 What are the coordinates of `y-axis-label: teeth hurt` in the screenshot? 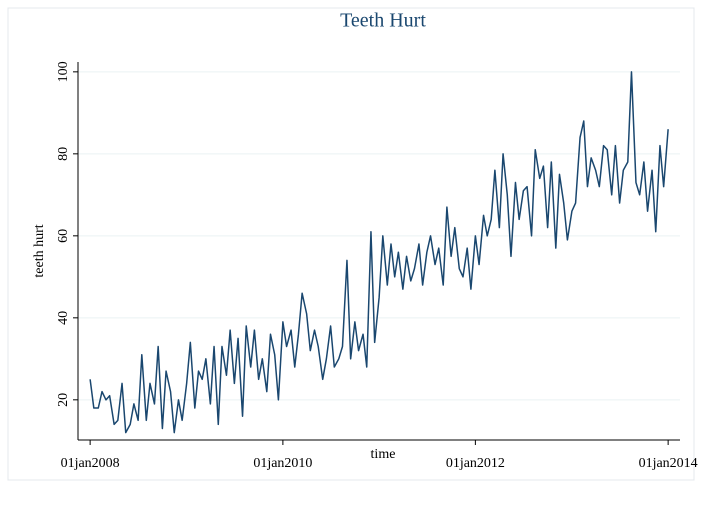 It's located at (39, 250).